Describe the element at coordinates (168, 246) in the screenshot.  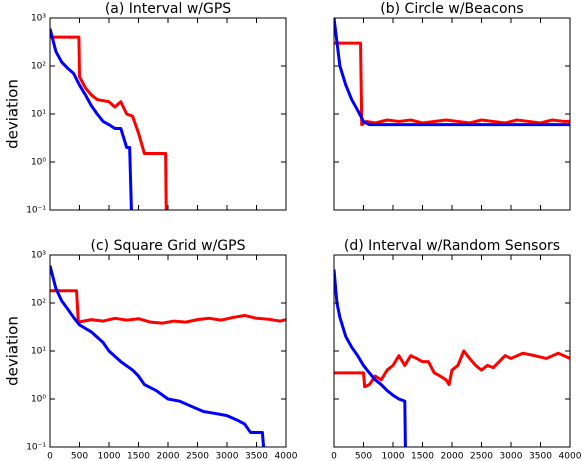
I see `subplot-title: (c) Square Grid w/GPS` at that location.